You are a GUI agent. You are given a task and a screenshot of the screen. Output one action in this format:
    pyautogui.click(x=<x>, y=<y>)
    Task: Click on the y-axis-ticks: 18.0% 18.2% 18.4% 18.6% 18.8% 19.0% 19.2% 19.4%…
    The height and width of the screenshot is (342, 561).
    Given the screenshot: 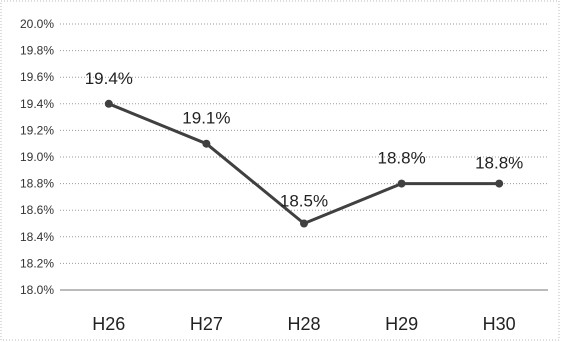 What is the action you would take?
    pyautogui.click(x=37, y=157)
    